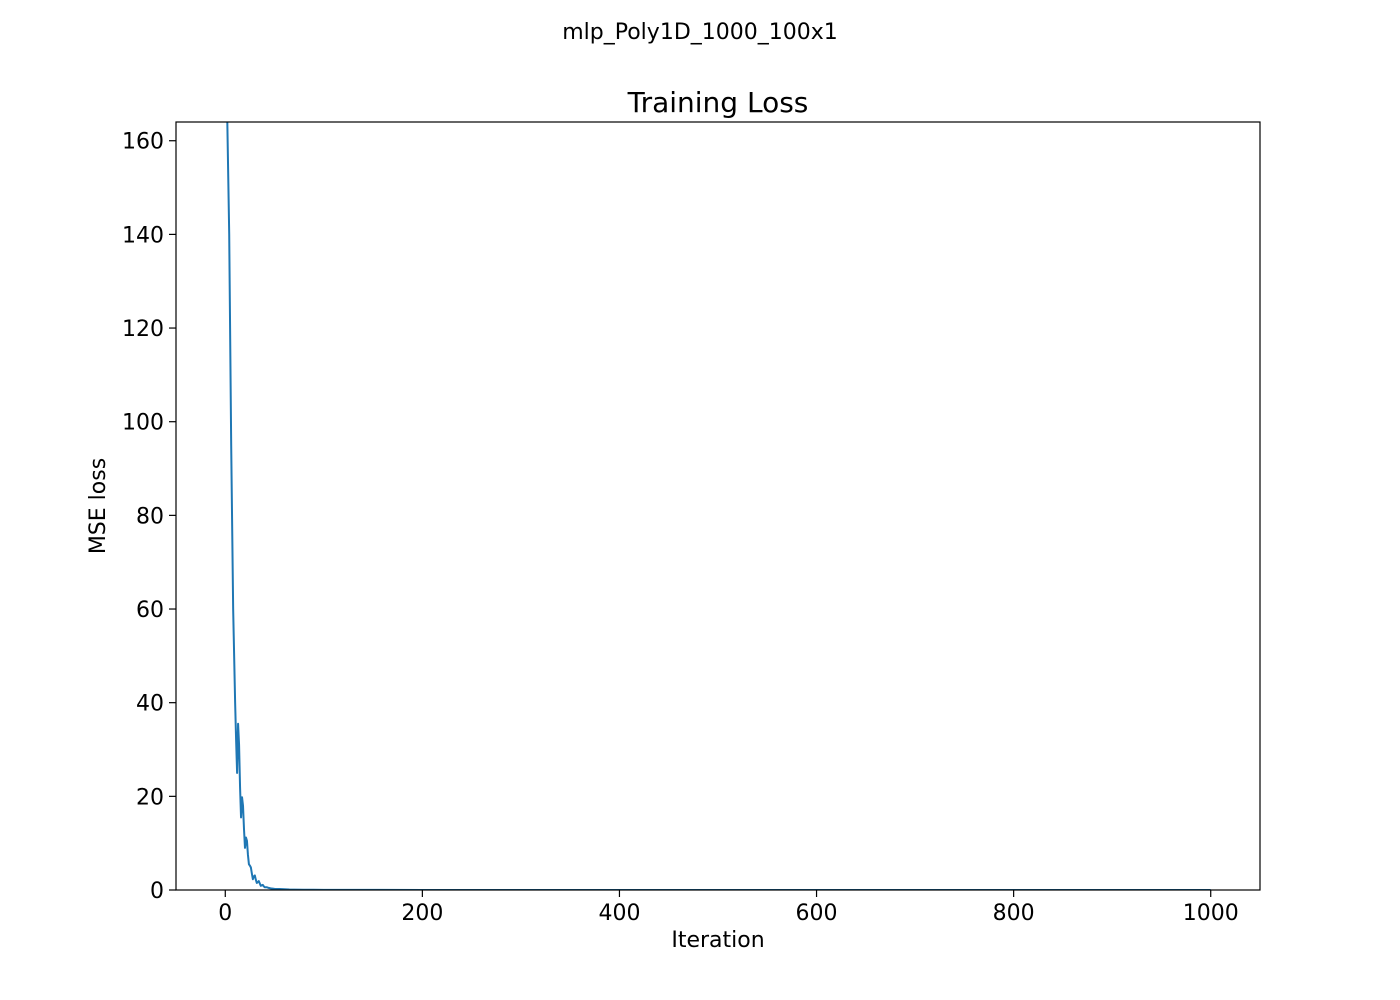  I want to click on x-tick-label: 800, so click(1014, 913).